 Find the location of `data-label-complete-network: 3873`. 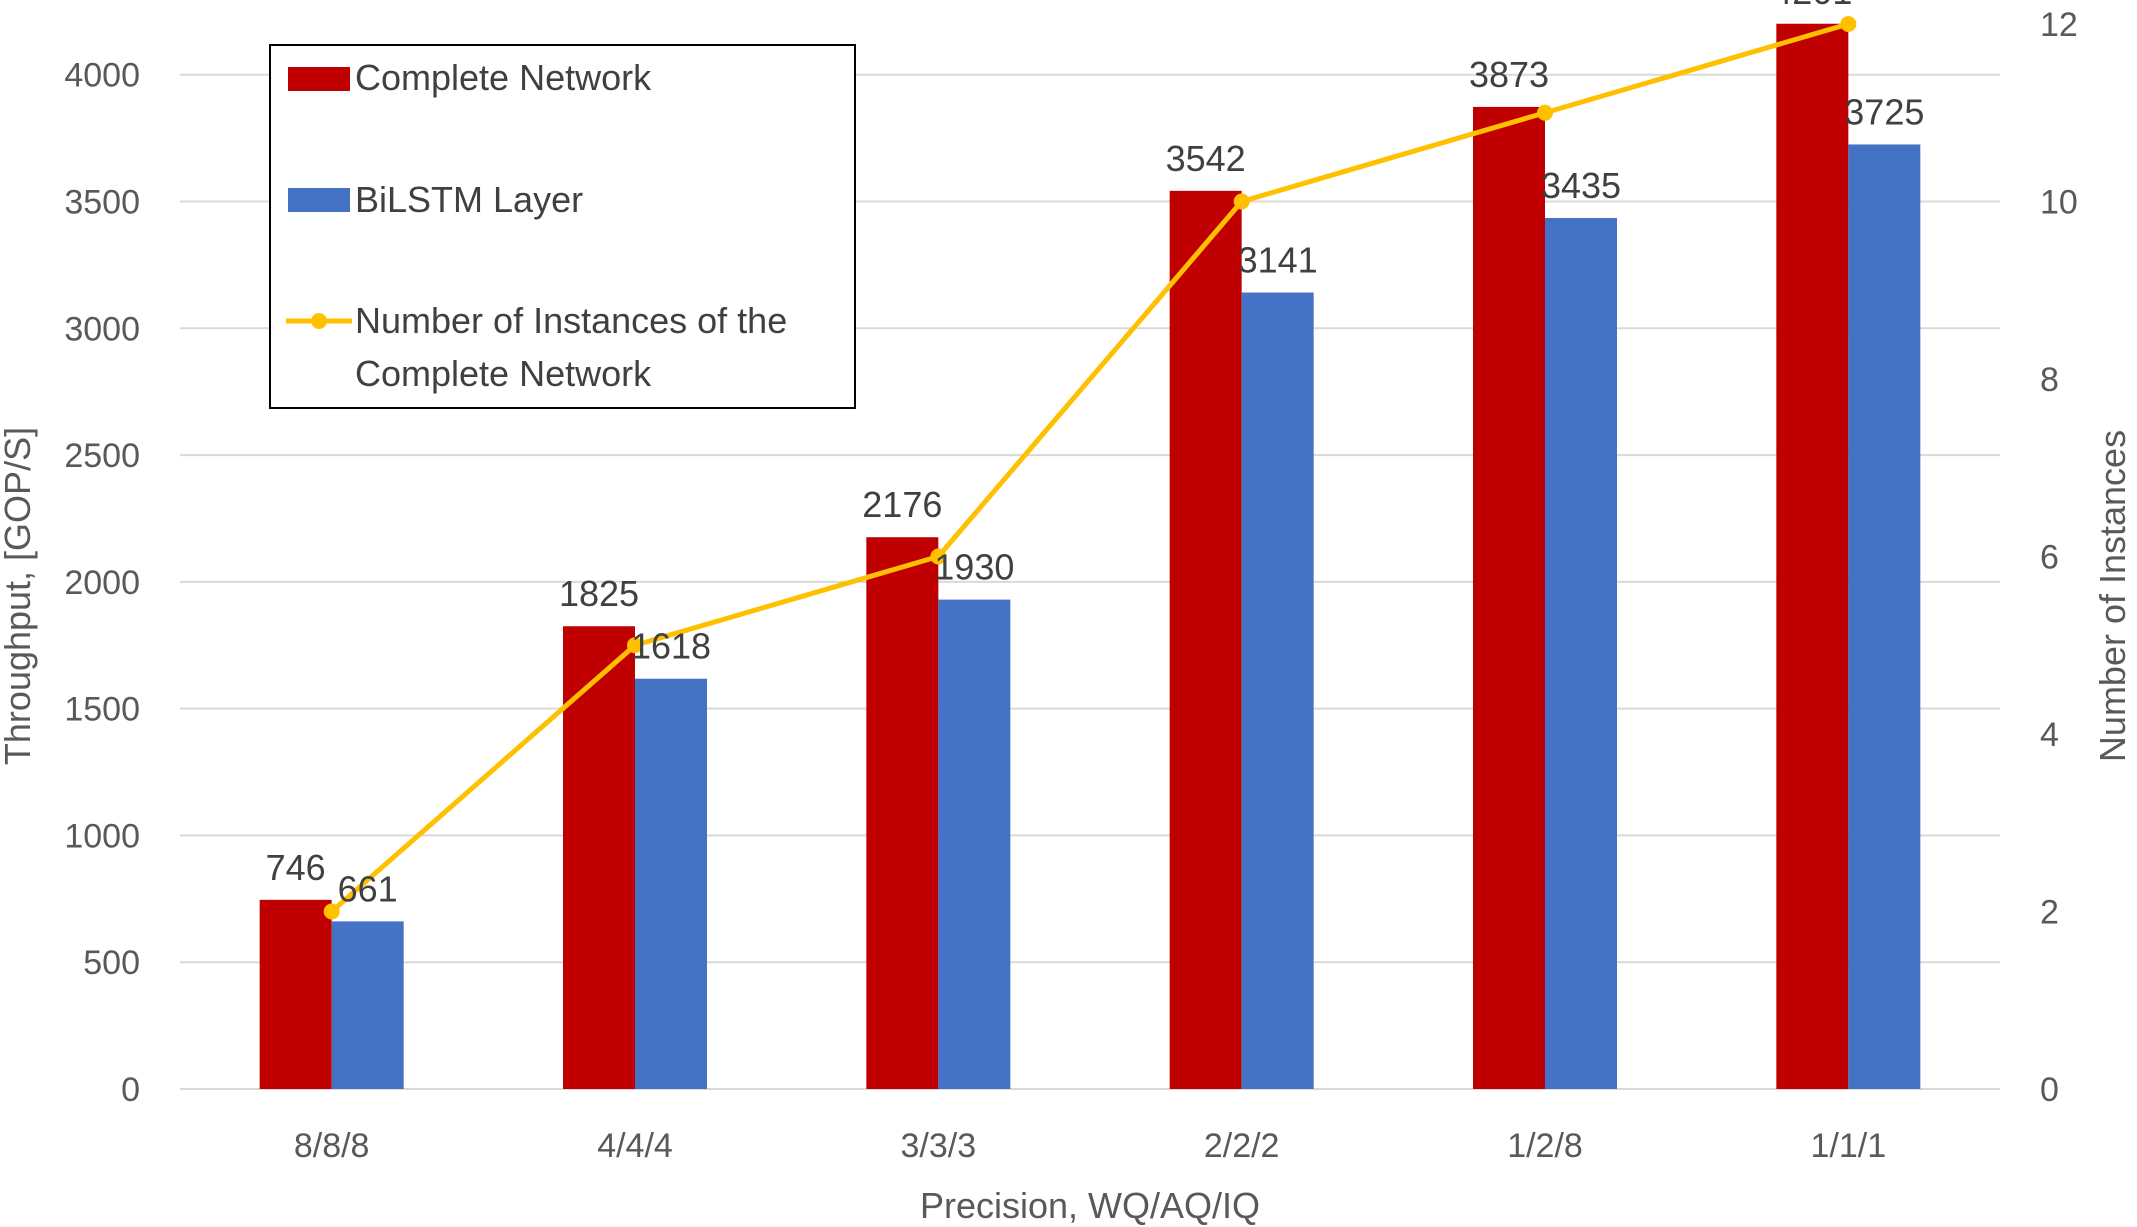

data-label-complete-network: 3873 is located at coordinates (1509, 74).